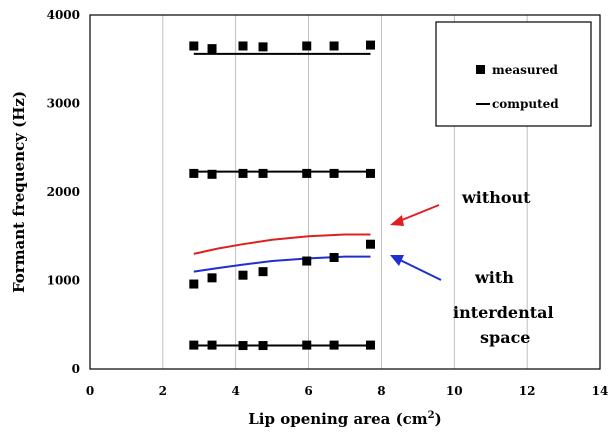 Image resolution: width=612 pixels, height=434 pixels. I want to click on y-axis-title: Formant frequency (Hz), so click(19, 192).